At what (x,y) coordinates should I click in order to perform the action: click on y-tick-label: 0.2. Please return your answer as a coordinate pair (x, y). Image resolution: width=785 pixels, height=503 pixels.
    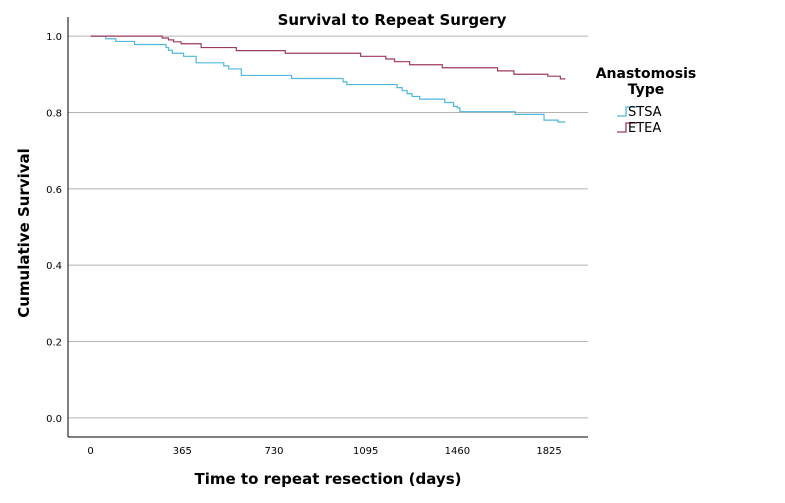
    Looking at the image, I should click on (54, 343).